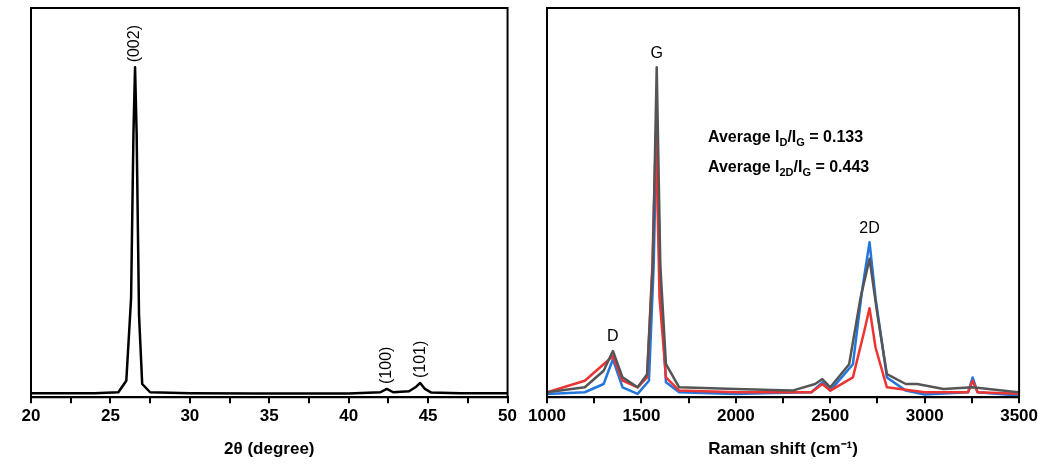 The image size is (1041, 468). I want to click on x-tick-label: 30, so click(190, 416).